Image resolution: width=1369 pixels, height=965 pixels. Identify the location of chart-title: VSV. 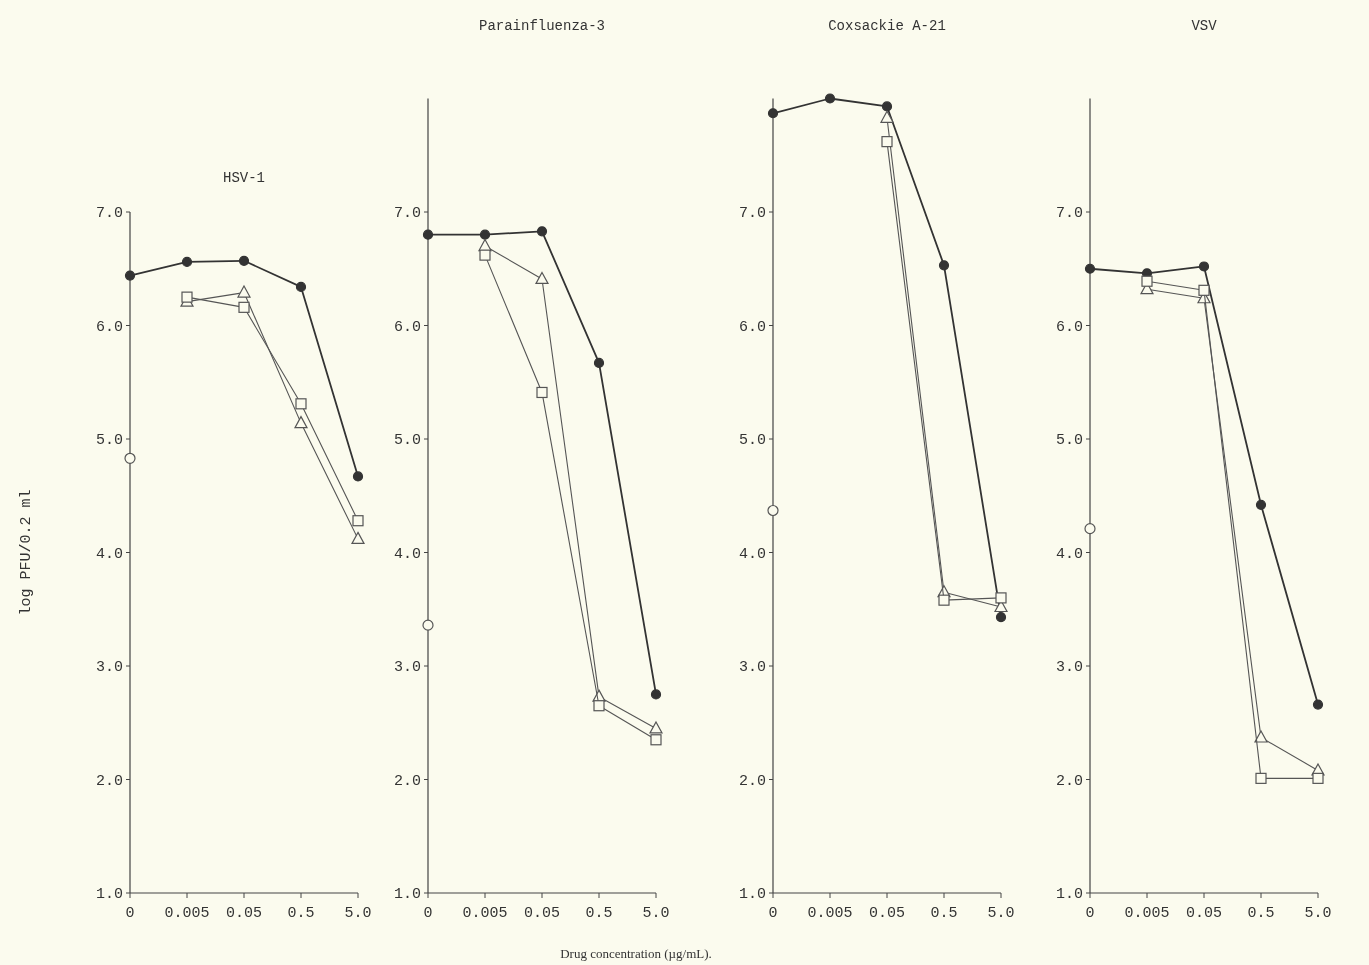
(1204, 26).